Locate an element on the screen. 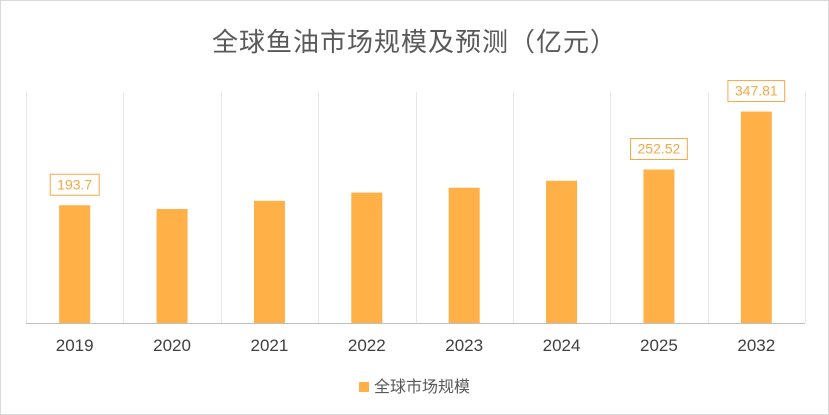 This screenshot has height=415, width=829. x-tick-label: 2023 is located at coordinates (464, 345).